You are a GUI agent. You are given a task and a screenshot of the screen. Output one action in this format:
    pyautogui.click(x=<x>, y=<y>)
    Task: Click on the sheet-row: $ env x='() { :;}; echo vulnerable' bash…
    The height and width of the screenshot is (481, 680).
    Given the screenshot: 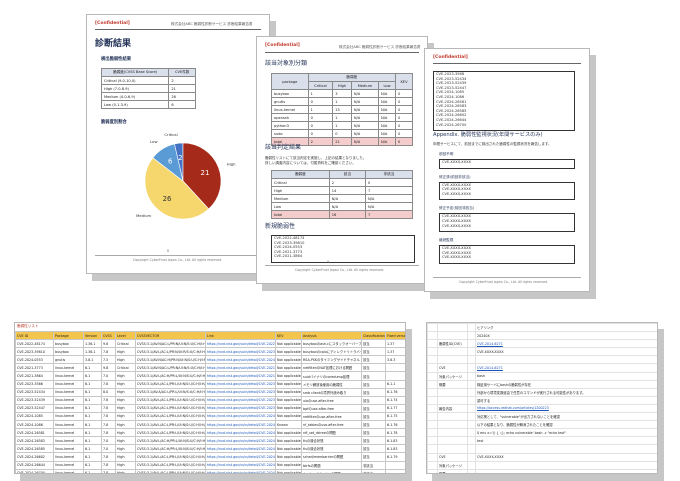 What is the action you would take?
    pyautogui.click(x=542, y=433)
    